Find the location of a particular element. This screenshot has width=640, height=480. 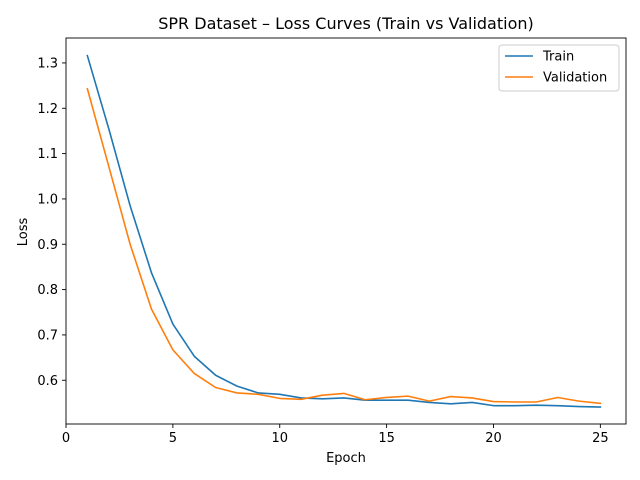

x-axis-label: Epoch is located at coordinates (346, 458).